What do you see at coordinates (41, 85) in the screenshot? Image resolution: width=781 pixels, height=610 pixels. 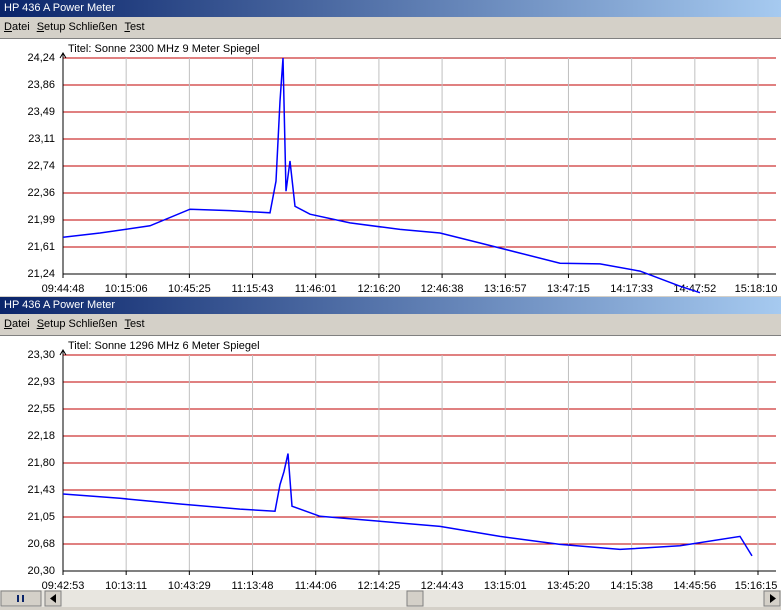 I see `y-tick-label: 23,86` at bounding box center [41, 85].